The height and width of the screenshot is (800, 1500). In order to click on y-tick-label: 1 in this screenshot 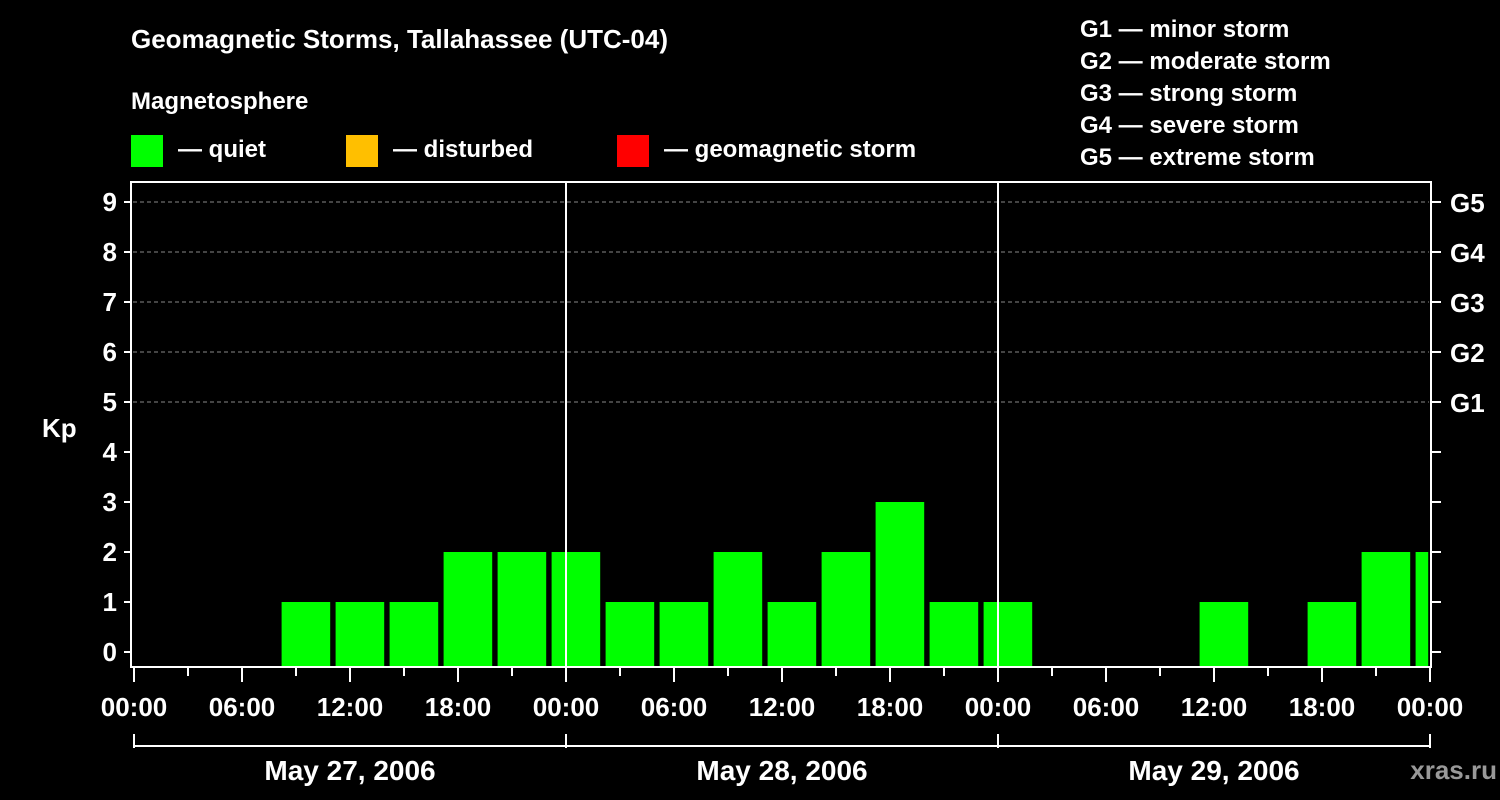, I will do `click(110, 602)`.